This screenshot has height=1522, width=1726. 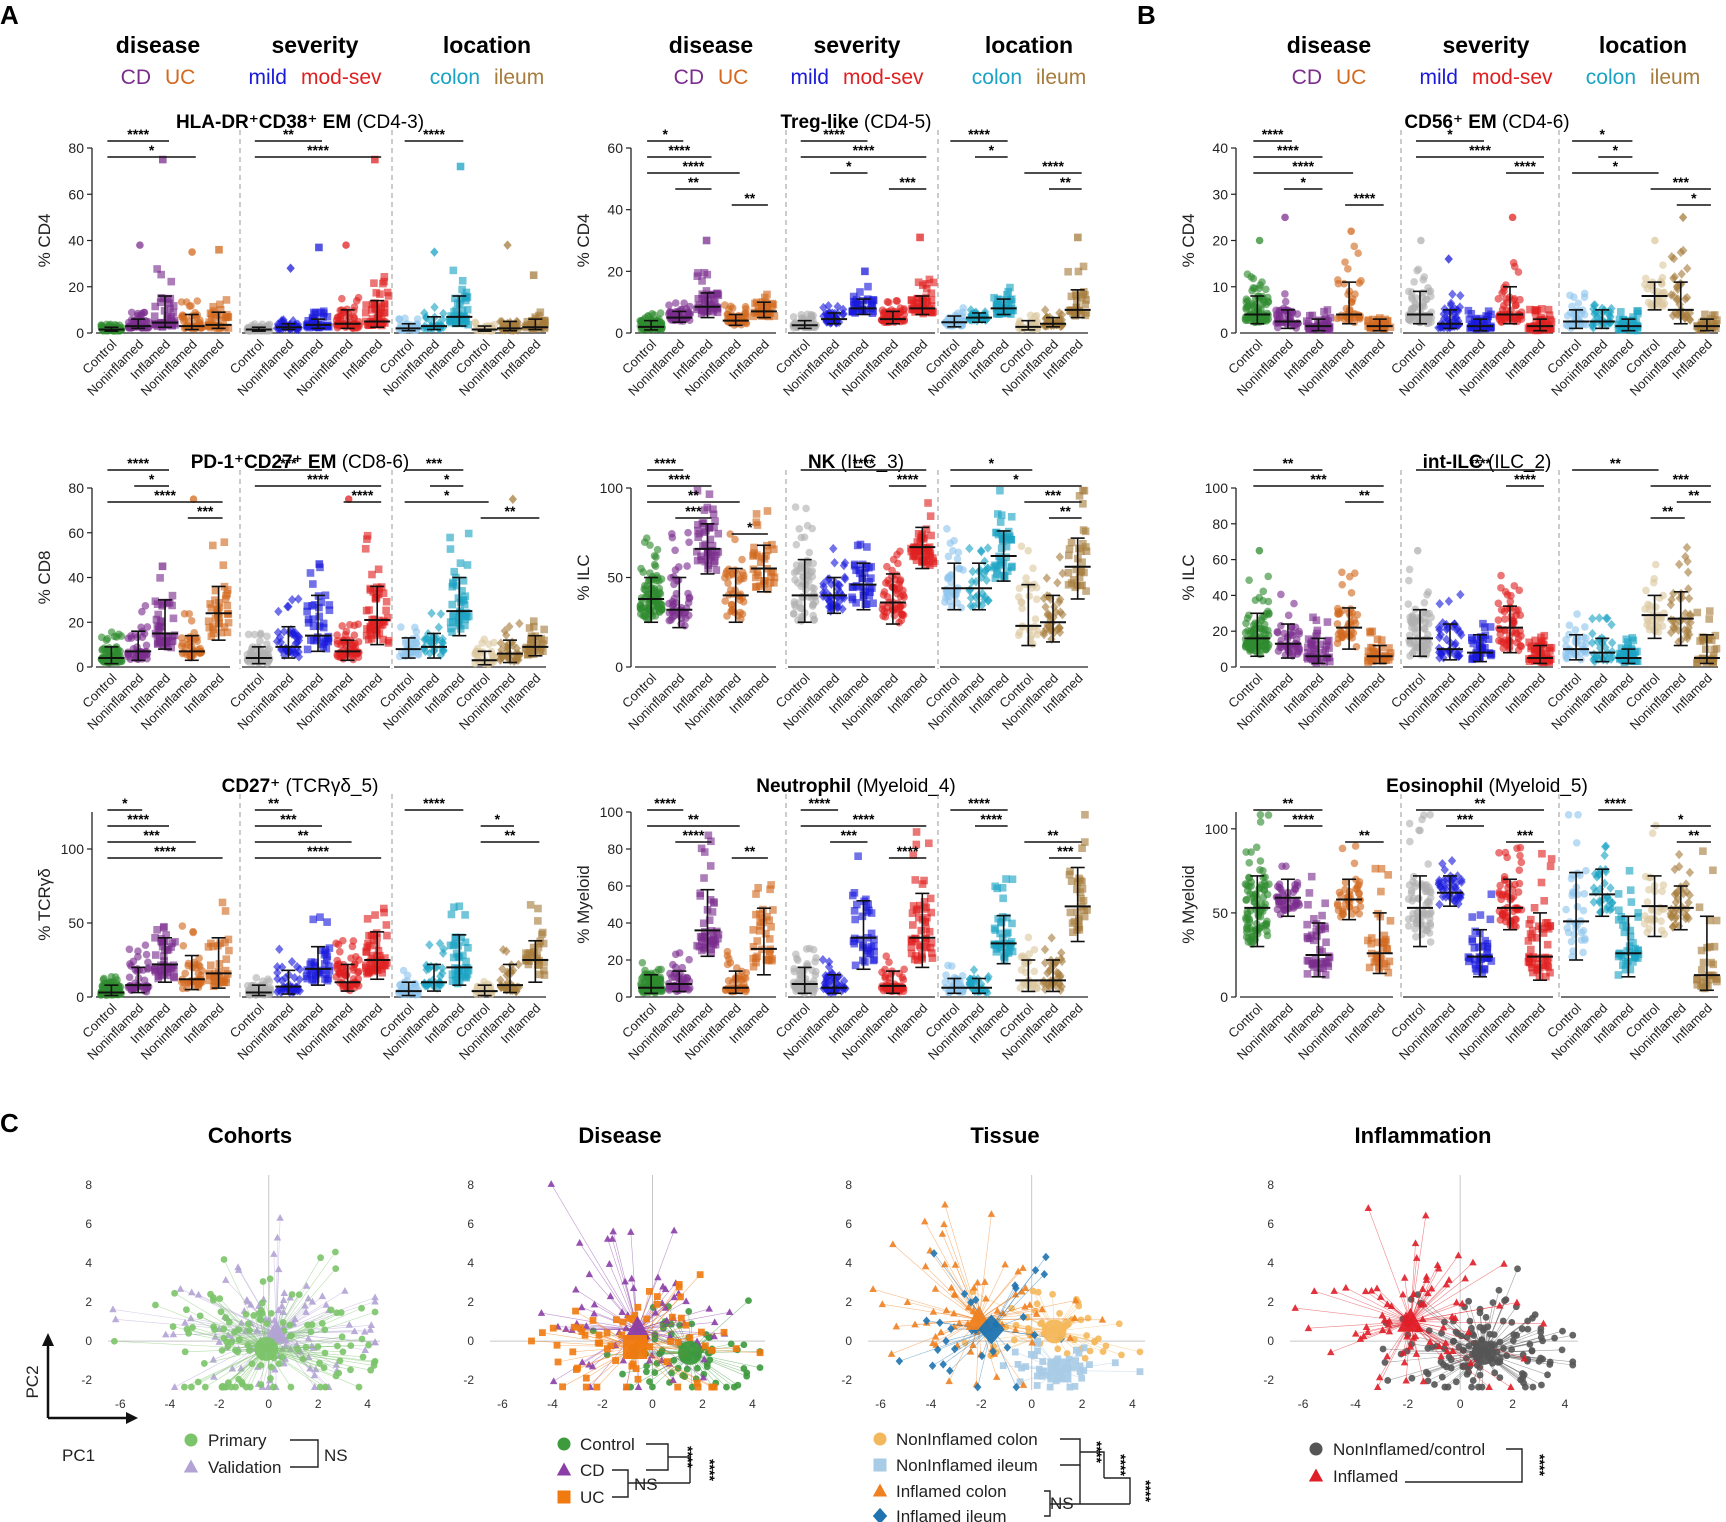 I want to click on chart-title: Treg-like (CD4-5), so click(x=856, y=122).